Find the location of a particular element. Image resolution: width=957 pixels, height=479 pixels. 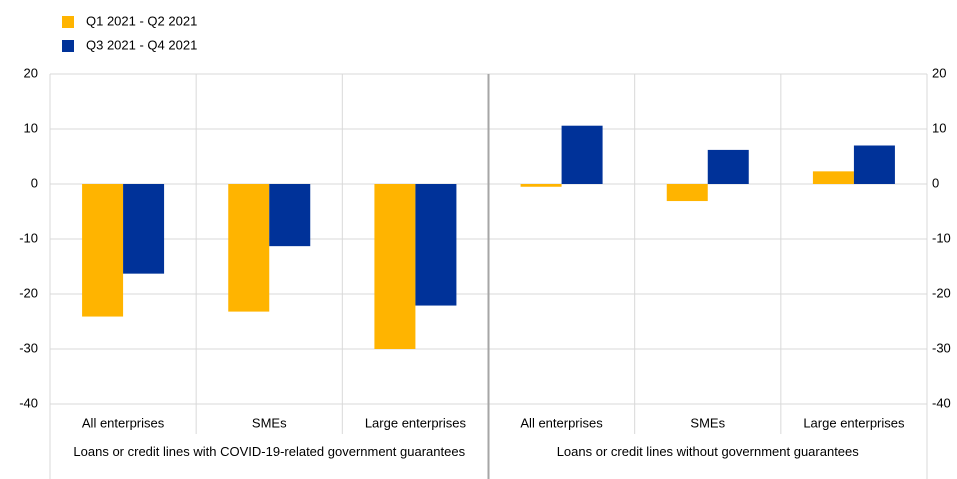

y-tick-label: 20 is located at coordinates (31, 72).